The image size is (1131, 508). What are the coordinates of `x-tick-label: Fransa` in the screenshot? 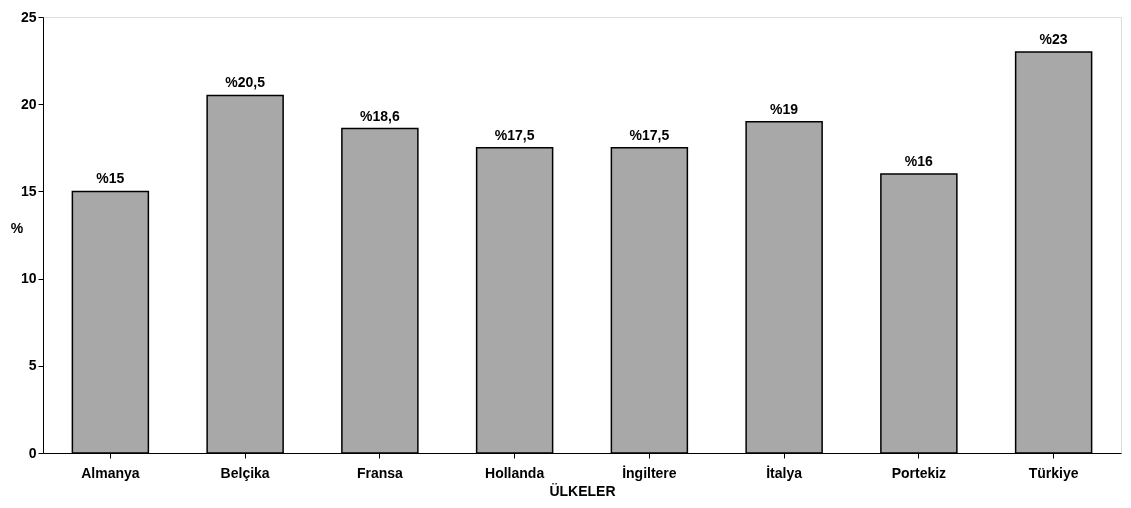 It's located at (380, 472).